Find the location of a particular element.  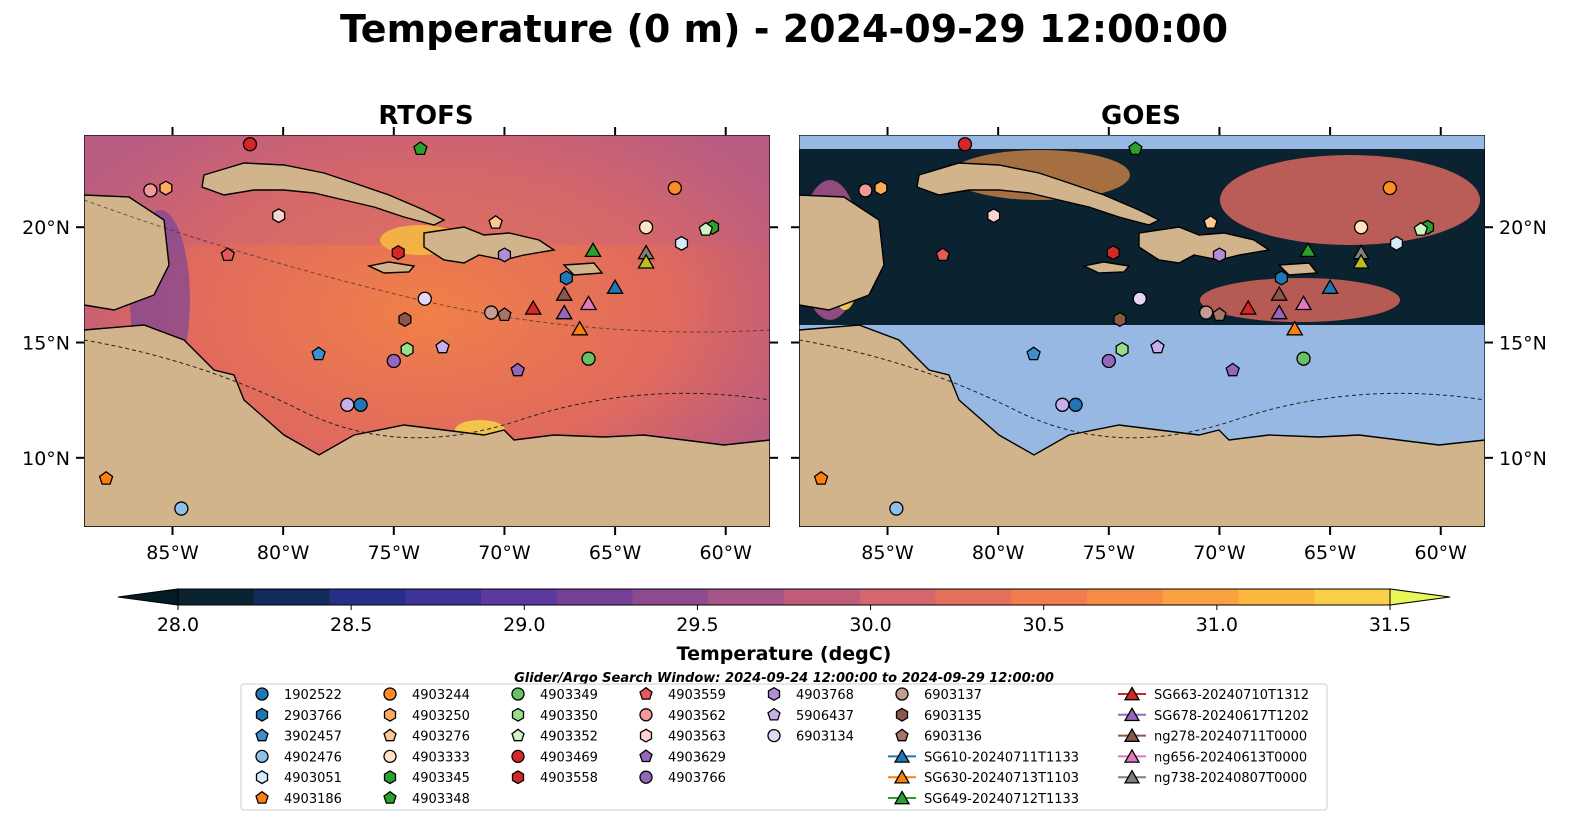

legend-label: 4903051 is located at coordinates (313, 778).